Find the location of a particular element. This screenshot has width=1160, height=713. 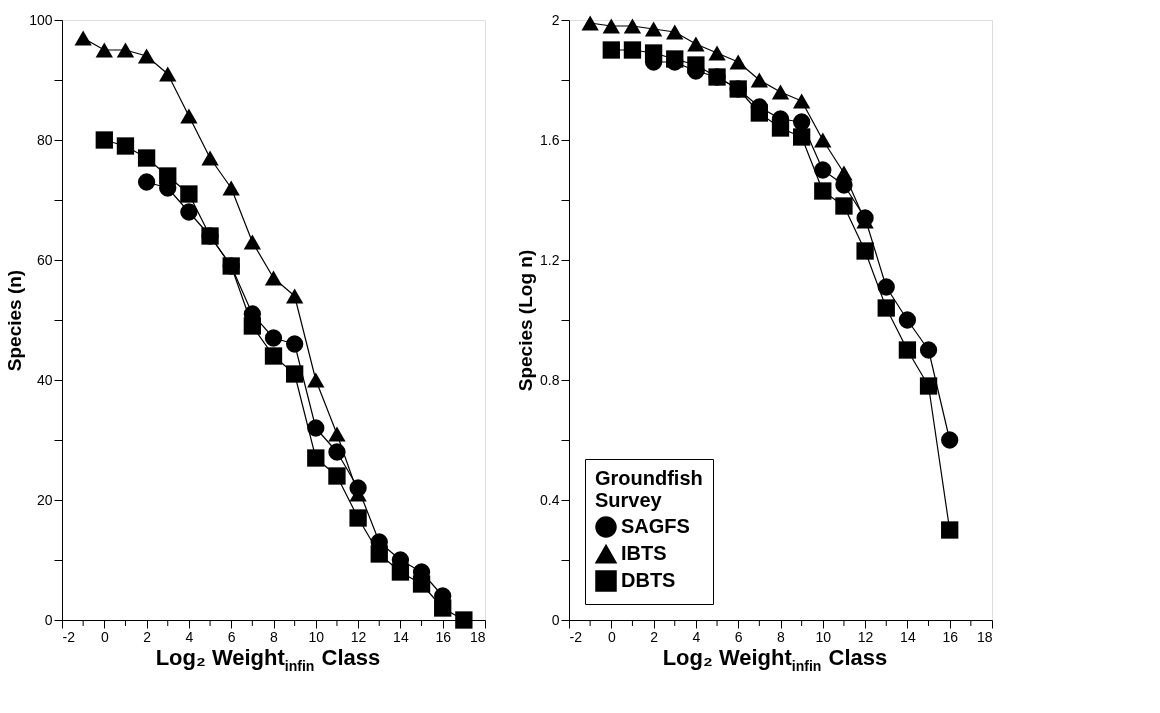

legend-label: IBTS is located at coordinates (644, 553).